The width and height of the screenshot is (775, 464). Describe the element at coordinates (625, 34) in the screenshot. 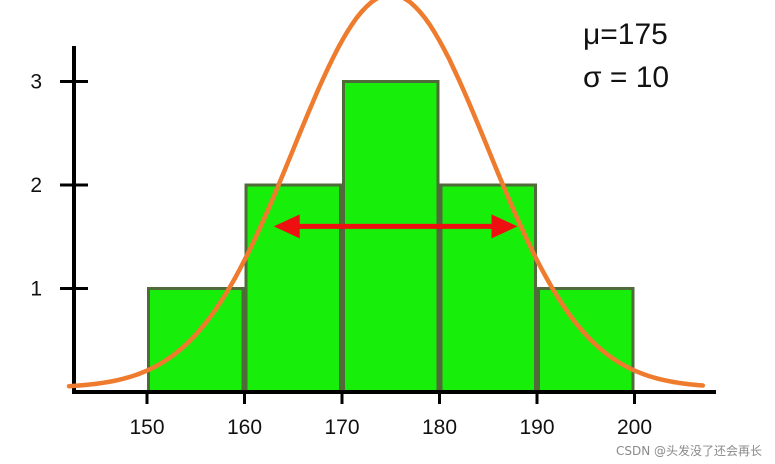

I see `mu-label: μ=175` at that location.